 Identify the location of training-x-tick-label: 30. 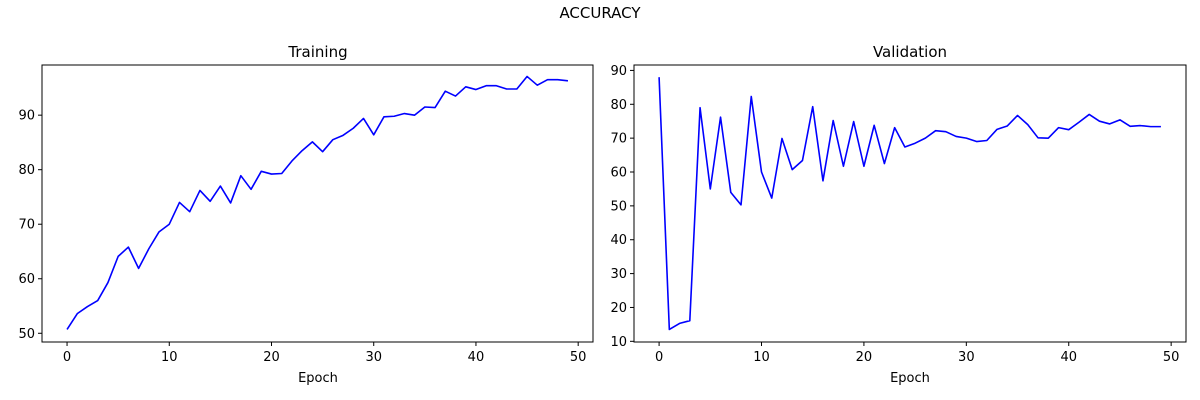
(373, 357).